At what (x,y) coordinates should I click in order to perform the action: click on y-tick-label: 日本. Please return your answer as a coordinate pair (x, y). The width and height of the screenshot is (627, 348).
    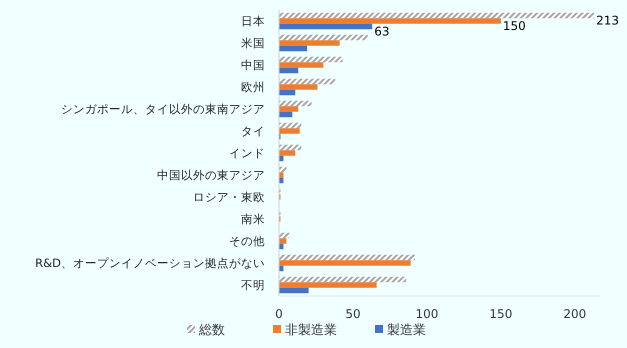
    Looking at the image, I should click on (253, 21).